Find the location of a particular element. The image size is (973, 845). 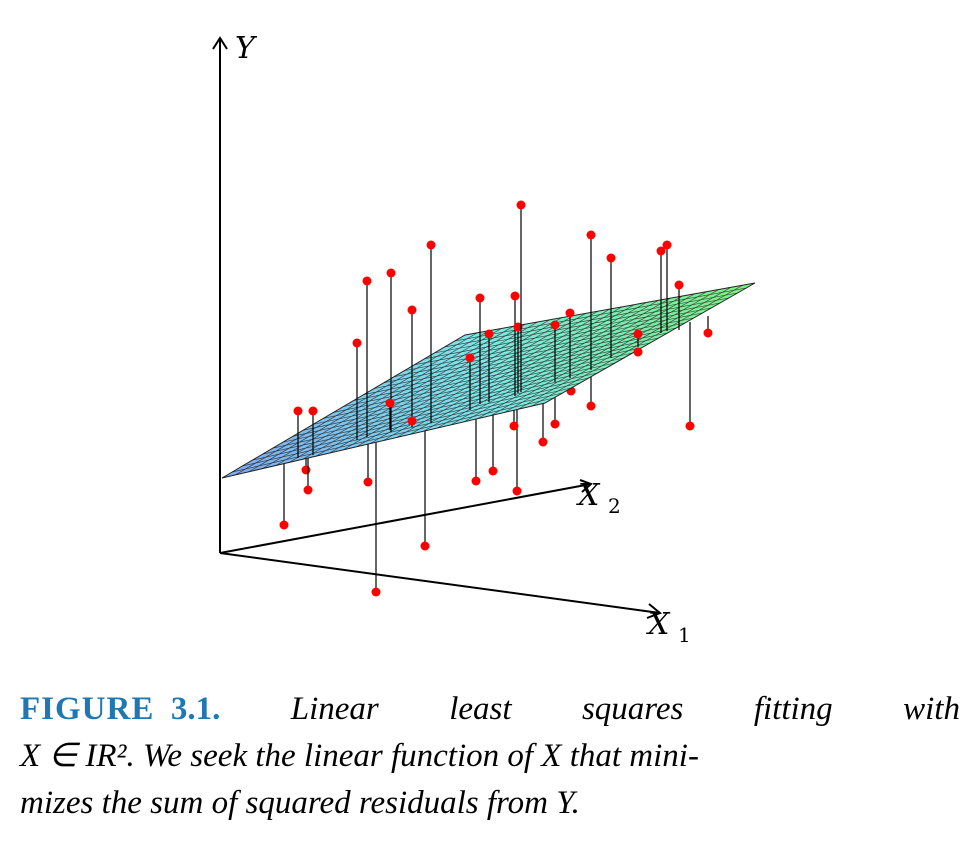

x2-axis is located at coordinates (405, 518).